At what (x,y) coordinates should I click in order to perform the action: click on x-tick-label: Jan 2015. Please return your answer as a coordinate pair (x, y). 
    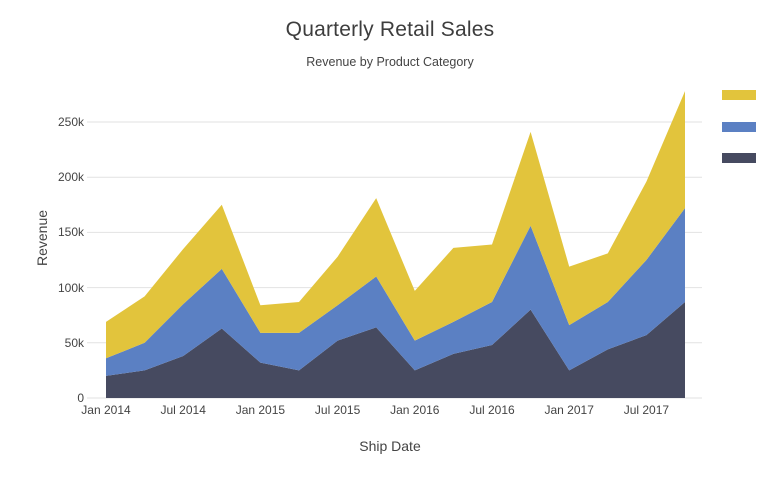
    Looking at the image, I should click on (260, 410).